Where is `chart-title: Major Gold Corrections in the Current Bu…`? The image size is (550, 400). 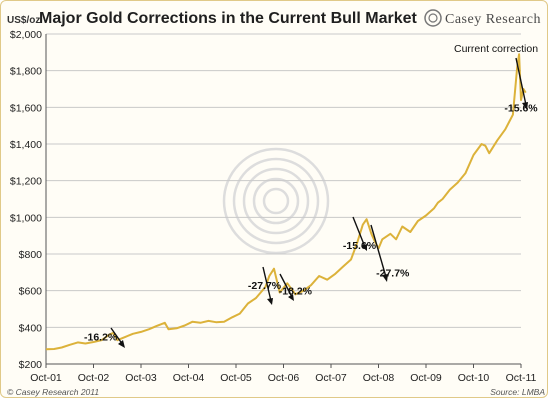 chart-title: Major Gold Corrections in the Current Bu… is located at coordinates (228, 18).